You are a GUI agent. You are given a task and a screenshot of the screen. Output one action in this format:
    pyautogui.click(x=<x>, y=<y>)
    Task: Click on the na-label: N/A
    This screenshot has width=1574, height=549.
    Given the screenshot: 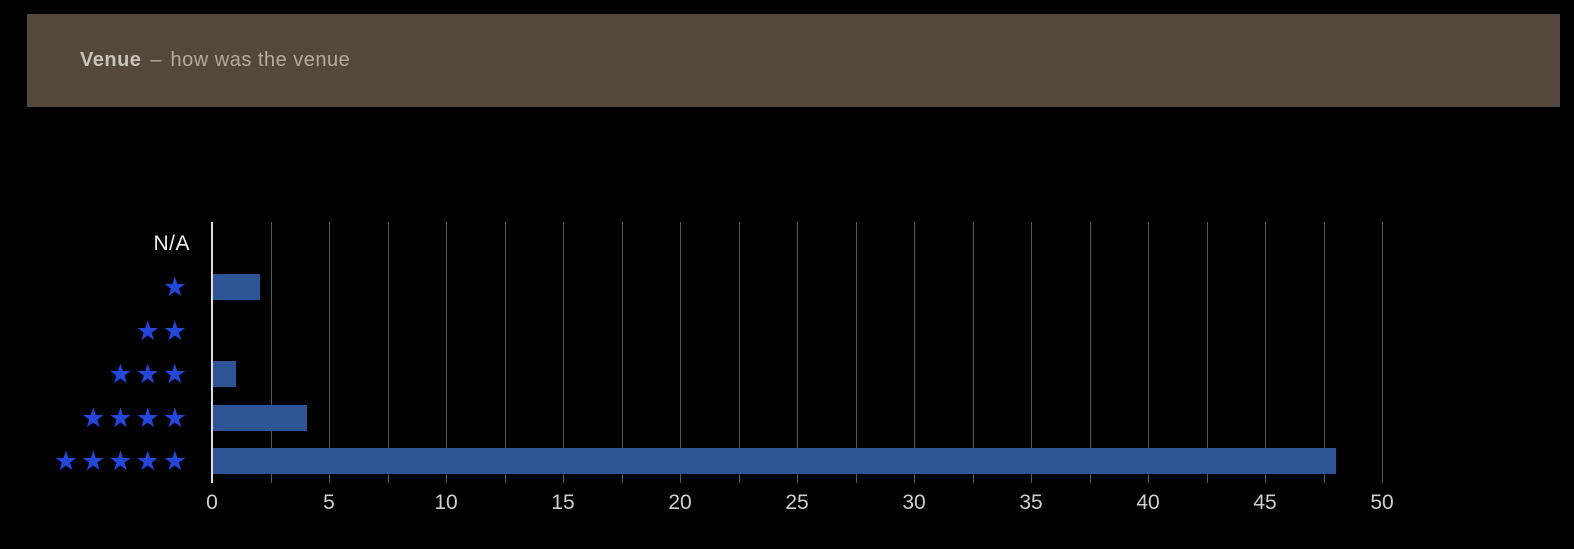 What is the action you would take?
    pyautogui.click(x=171, y=243)
    